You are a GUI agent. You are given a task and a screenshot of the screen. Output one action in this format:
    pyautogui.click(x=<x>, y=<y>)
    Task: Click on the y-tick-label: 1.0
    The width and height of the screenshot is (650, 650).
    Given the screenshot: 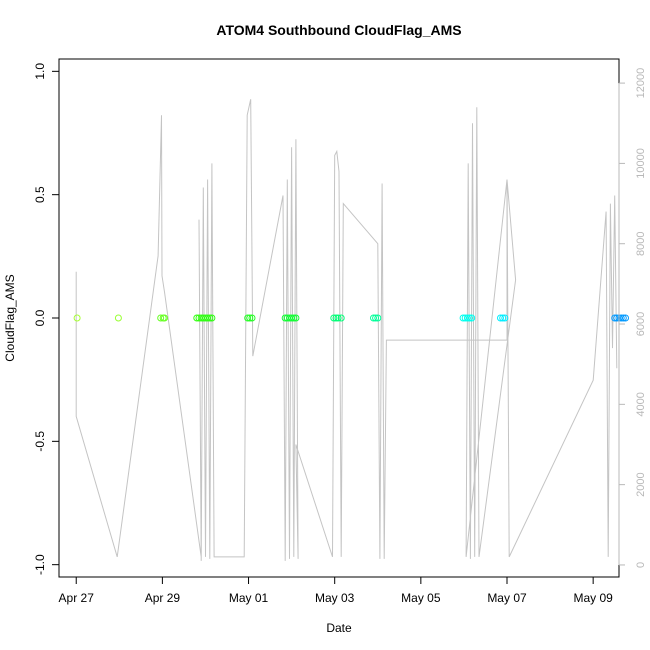 What is the action you would take?
    pyautogui.click(x=40, y=71)
    